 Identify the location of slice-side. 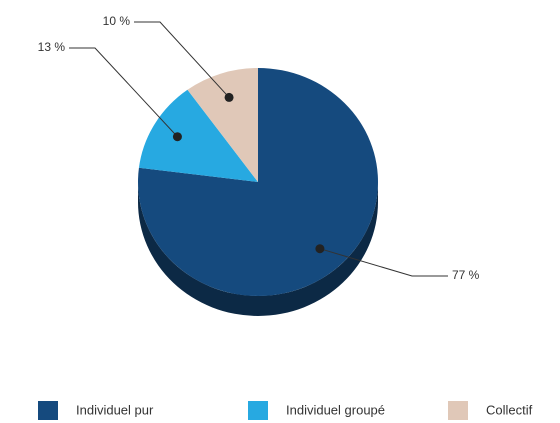
(258, 249).